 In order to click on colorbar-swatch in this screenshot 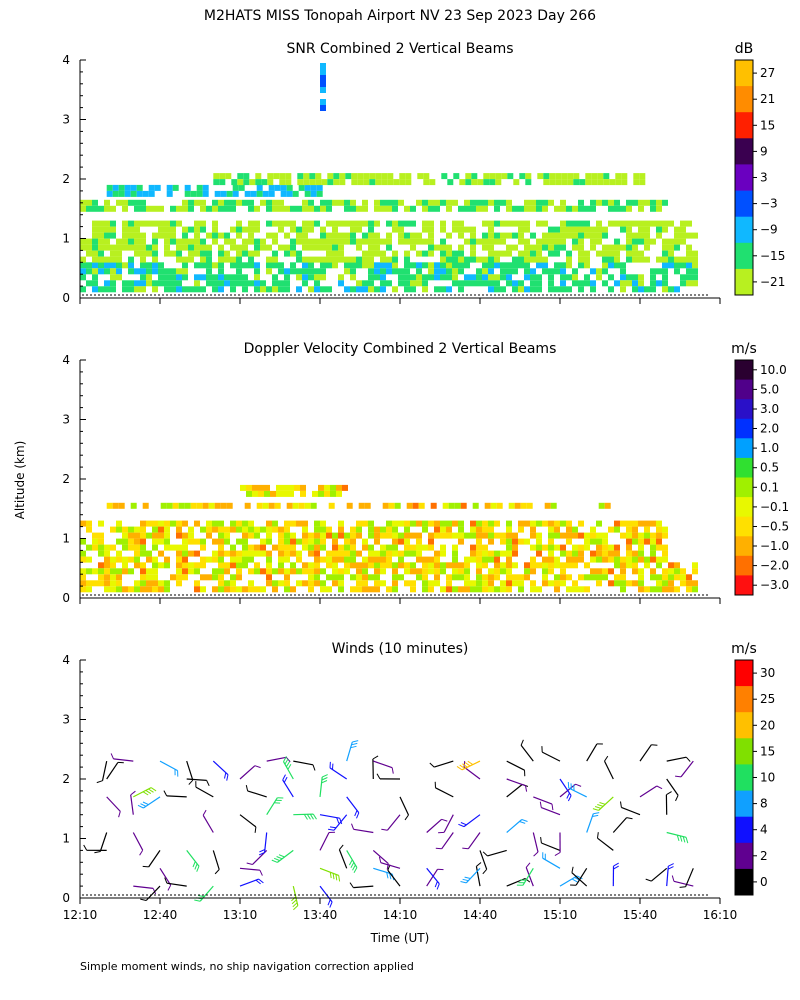, I will do `click(744, 409)`.